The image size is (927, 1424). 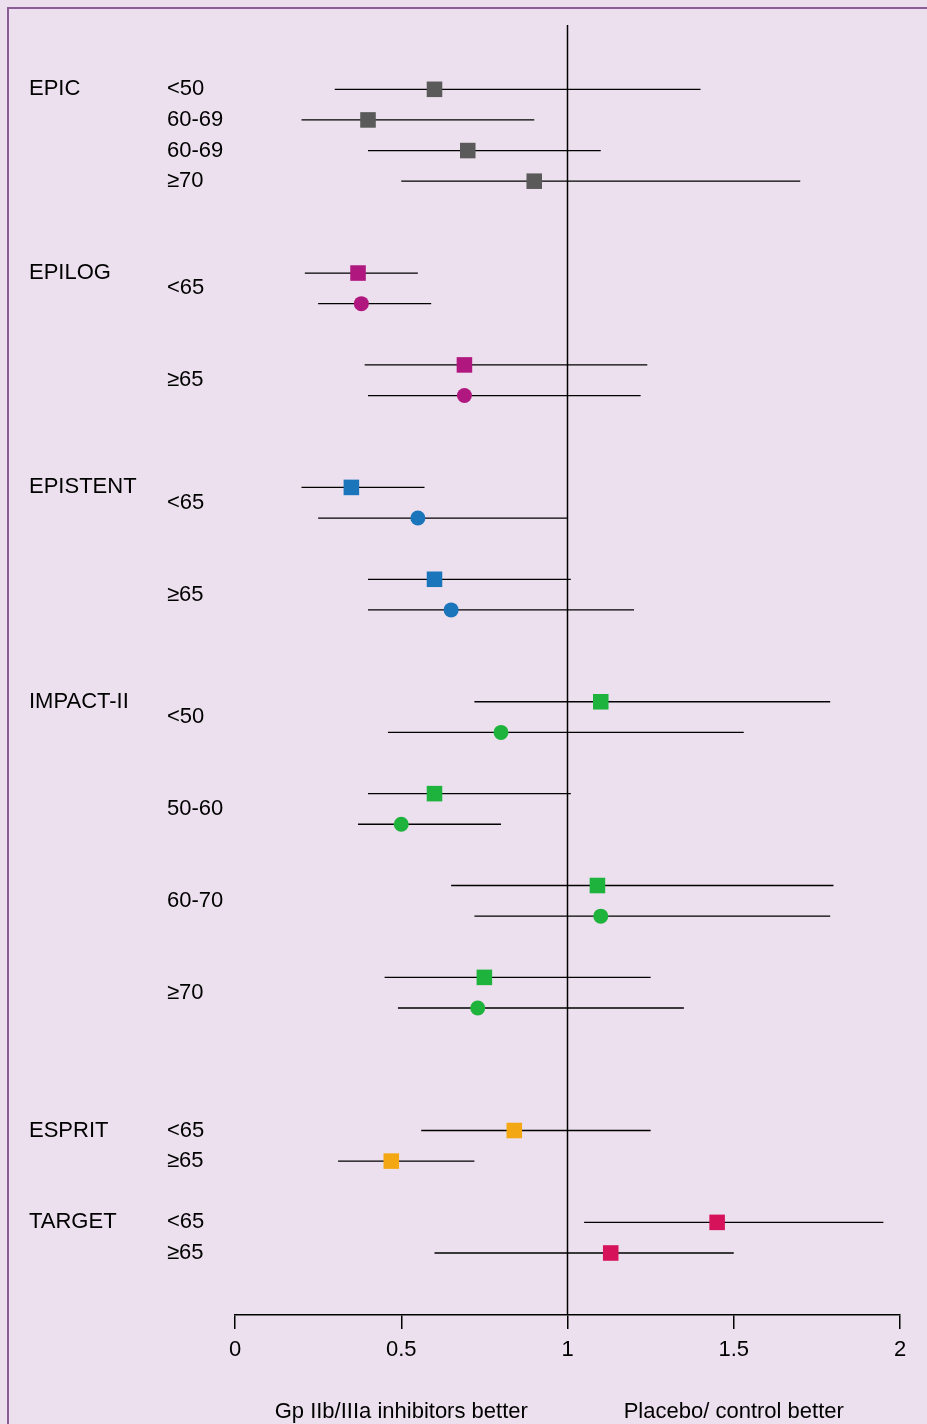 I want to click on y2-tick-label: IMPACT-II, so click(x=79, y=700).